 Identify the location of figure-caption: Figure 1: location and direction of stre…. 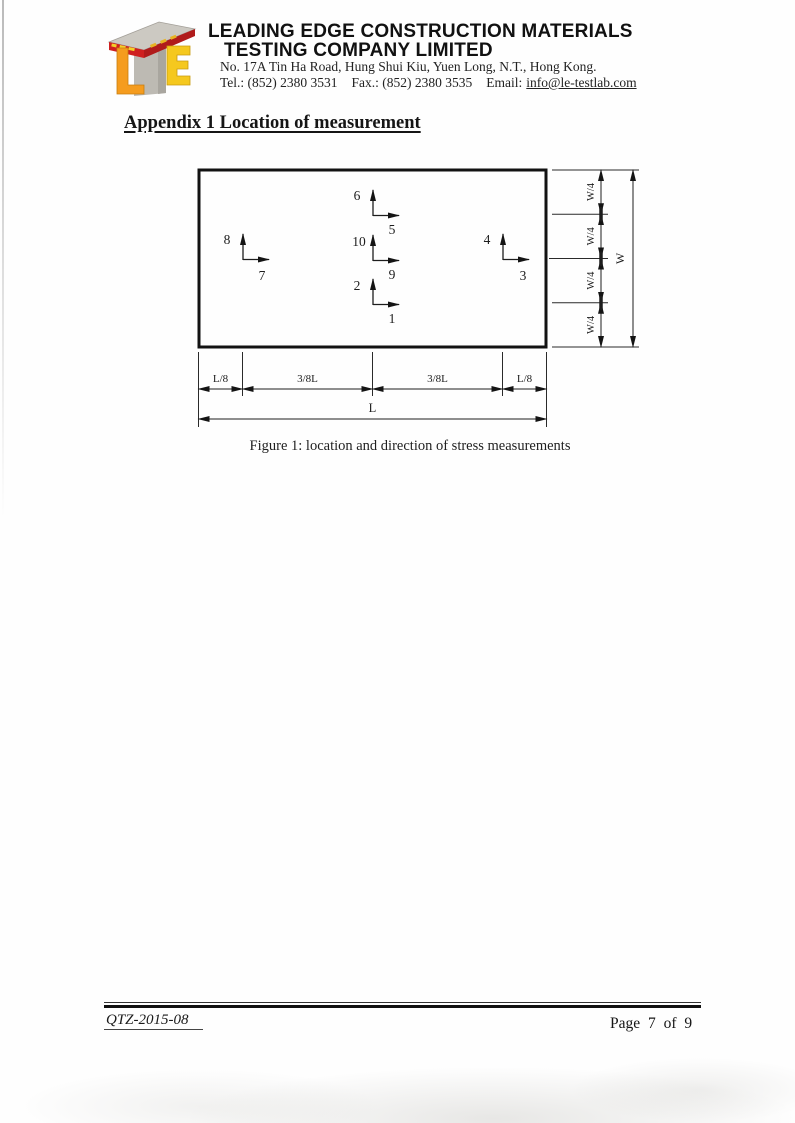
(410, 446).